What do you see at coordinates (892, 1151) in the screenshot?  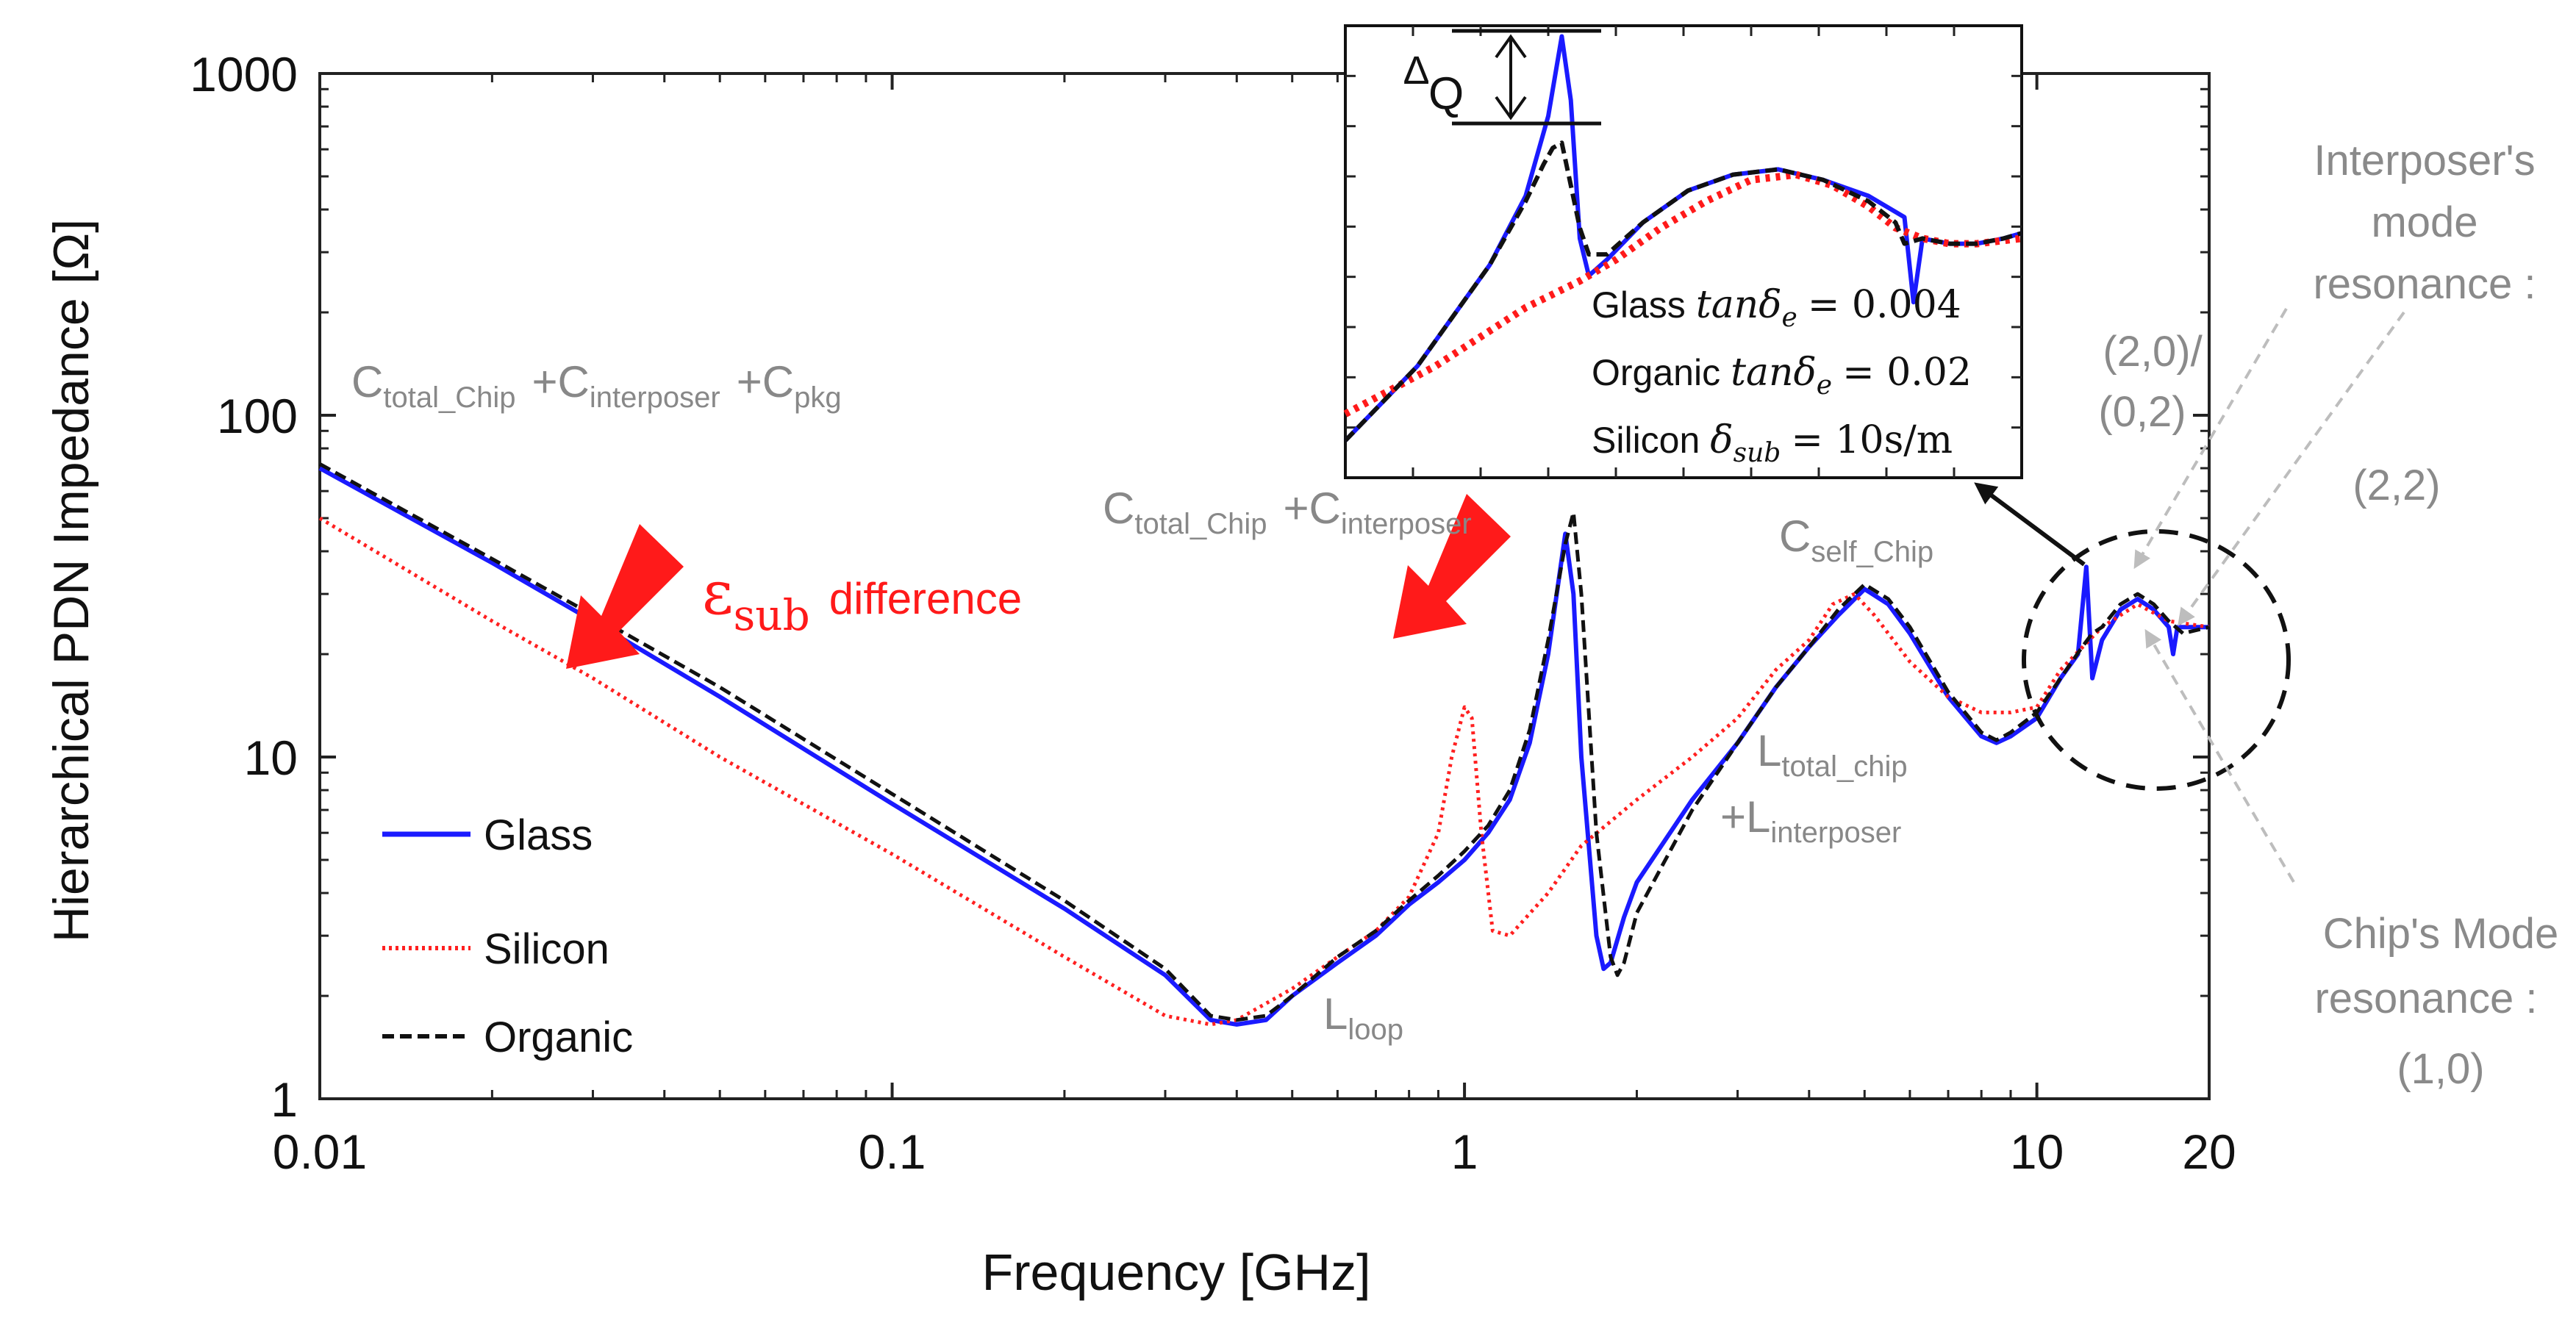 I see `x-tick-label: 0.1` at bounding box center [892, 1151].